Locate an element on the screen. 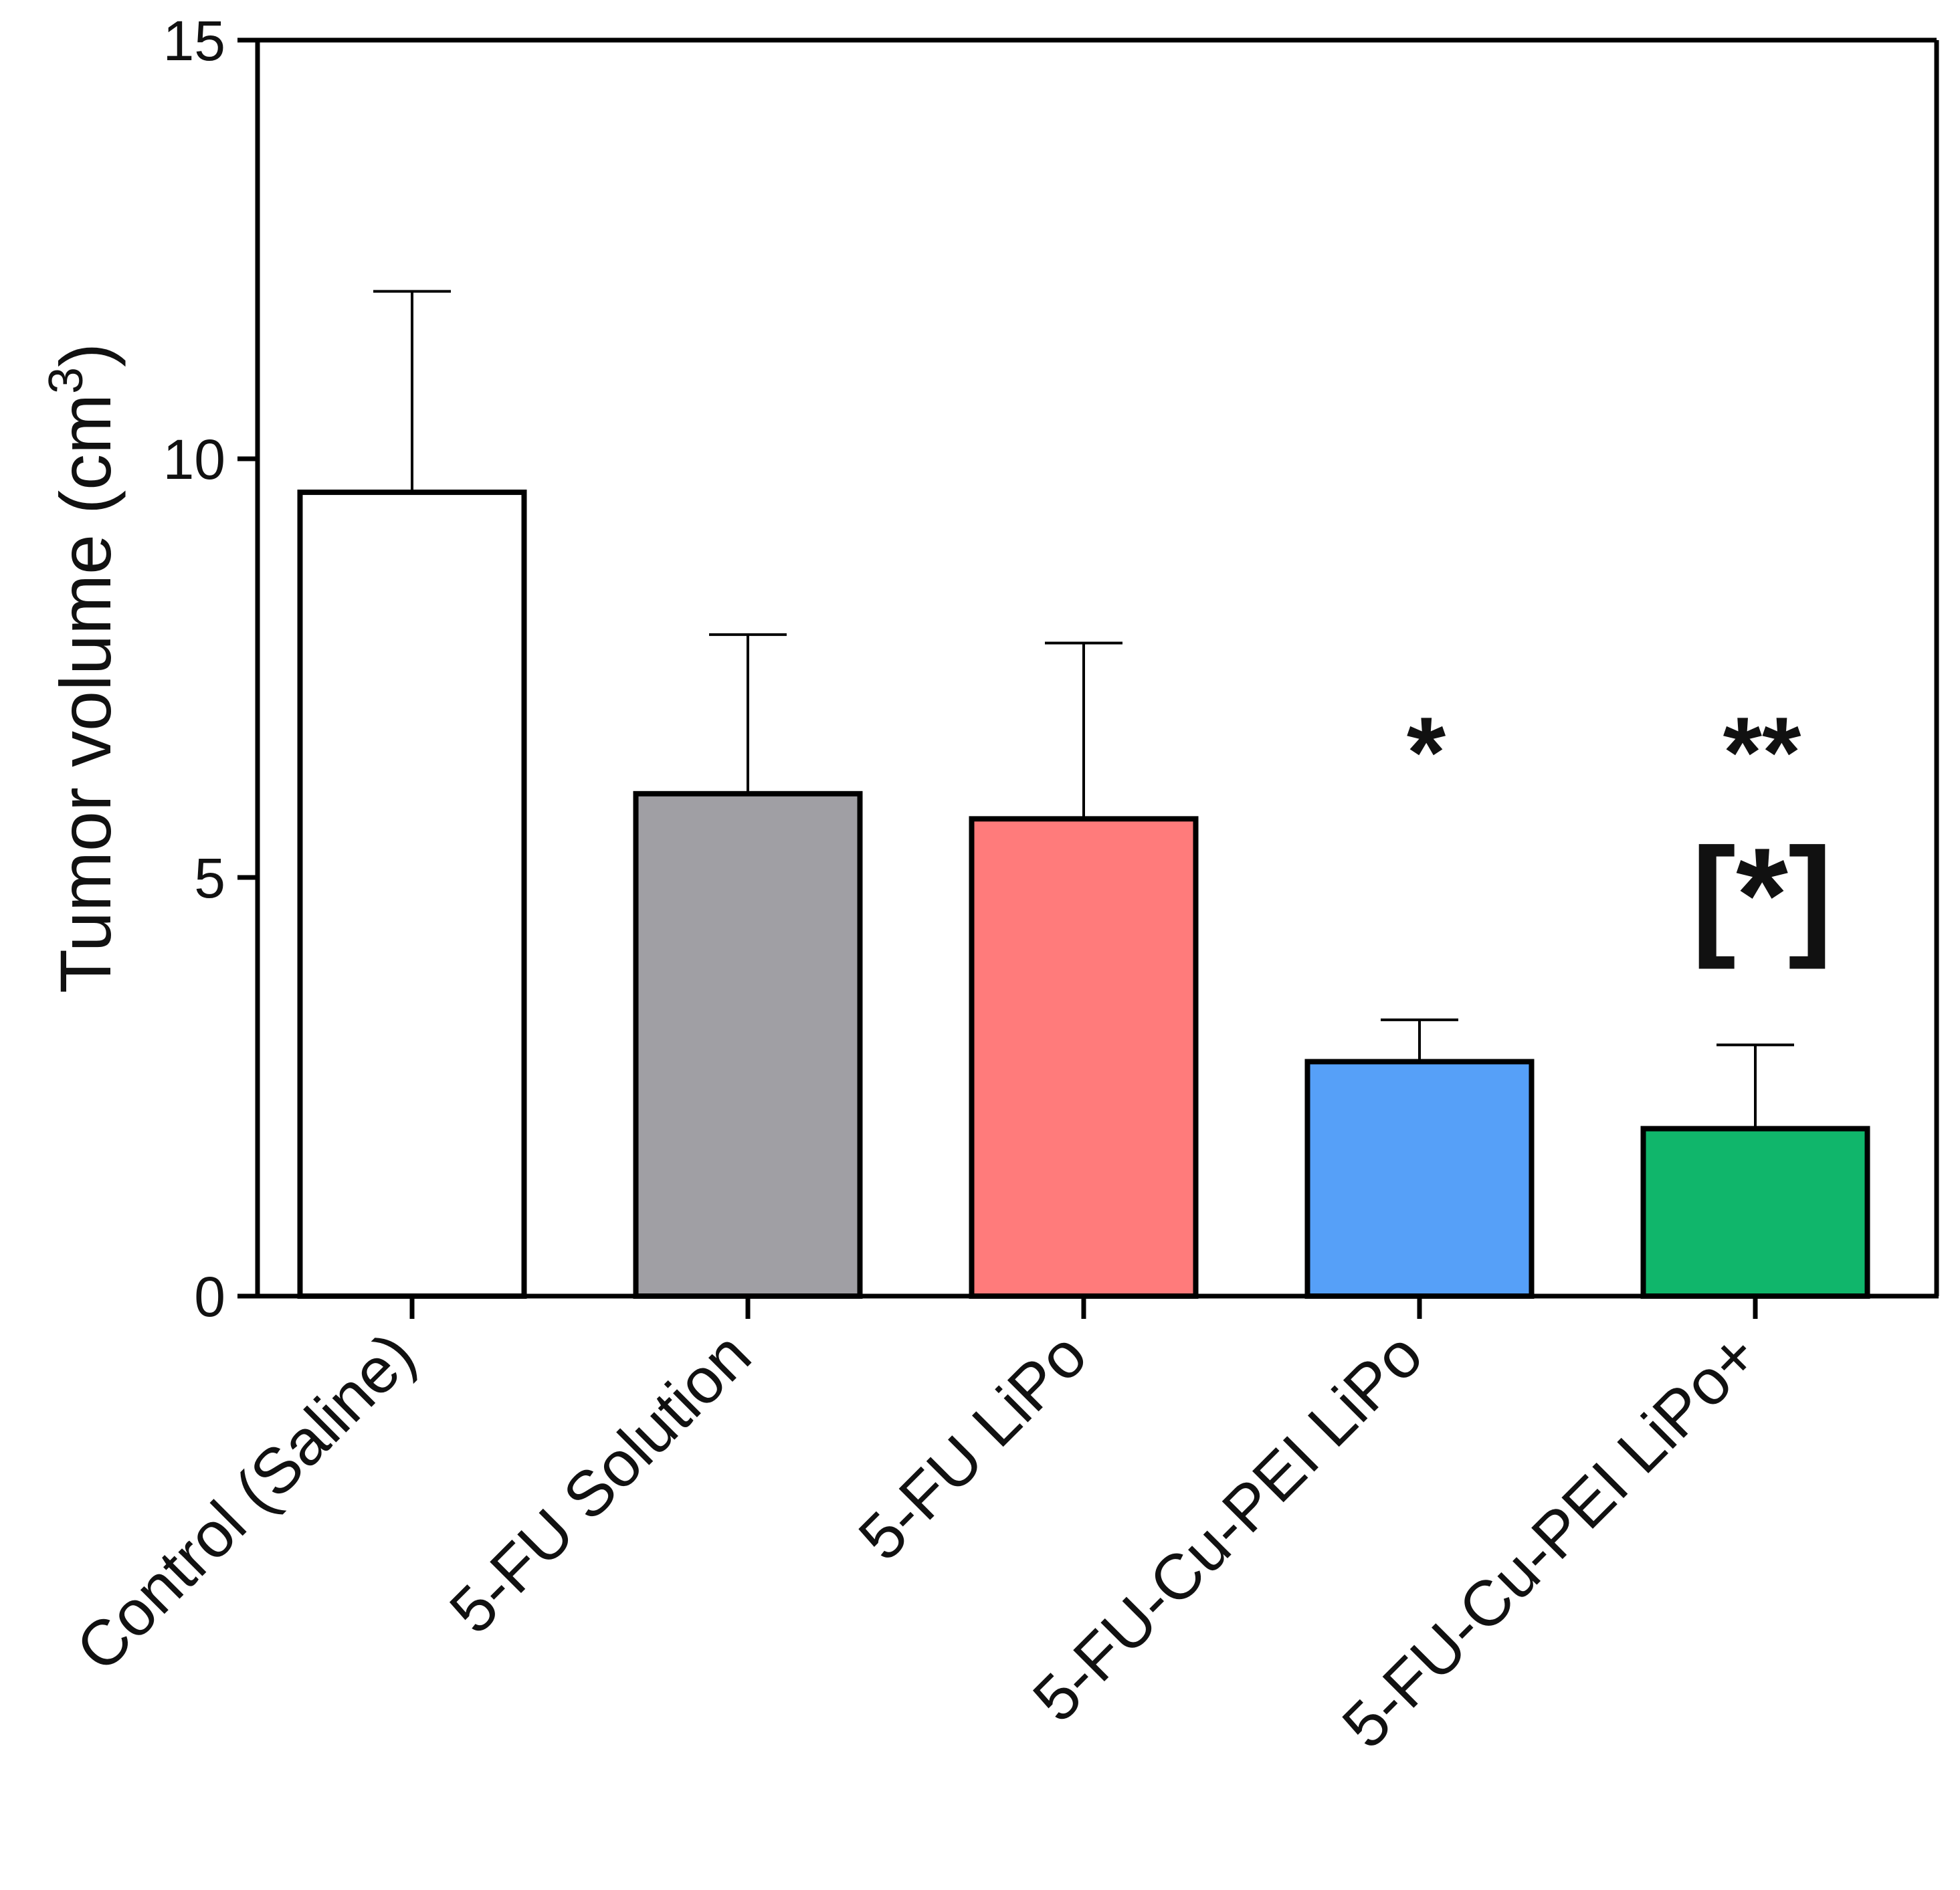  y-tick-label: 15 is located at coordinates (194, 40).